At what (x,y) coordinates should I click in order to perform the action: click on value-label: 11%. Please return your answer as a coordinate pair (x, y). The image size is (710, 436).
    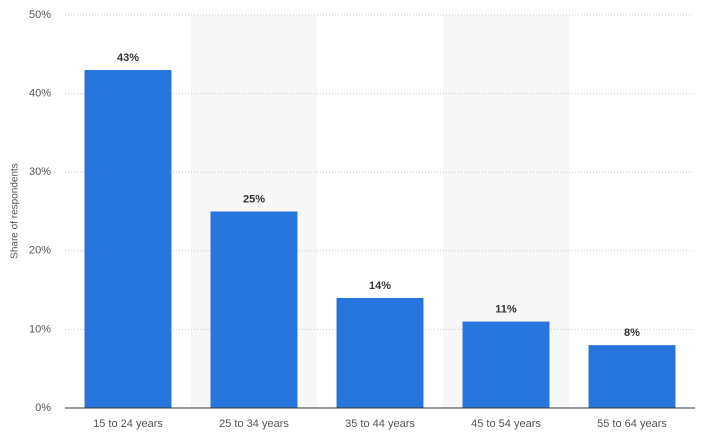
    Looking at the image, I should click on (506, 309).